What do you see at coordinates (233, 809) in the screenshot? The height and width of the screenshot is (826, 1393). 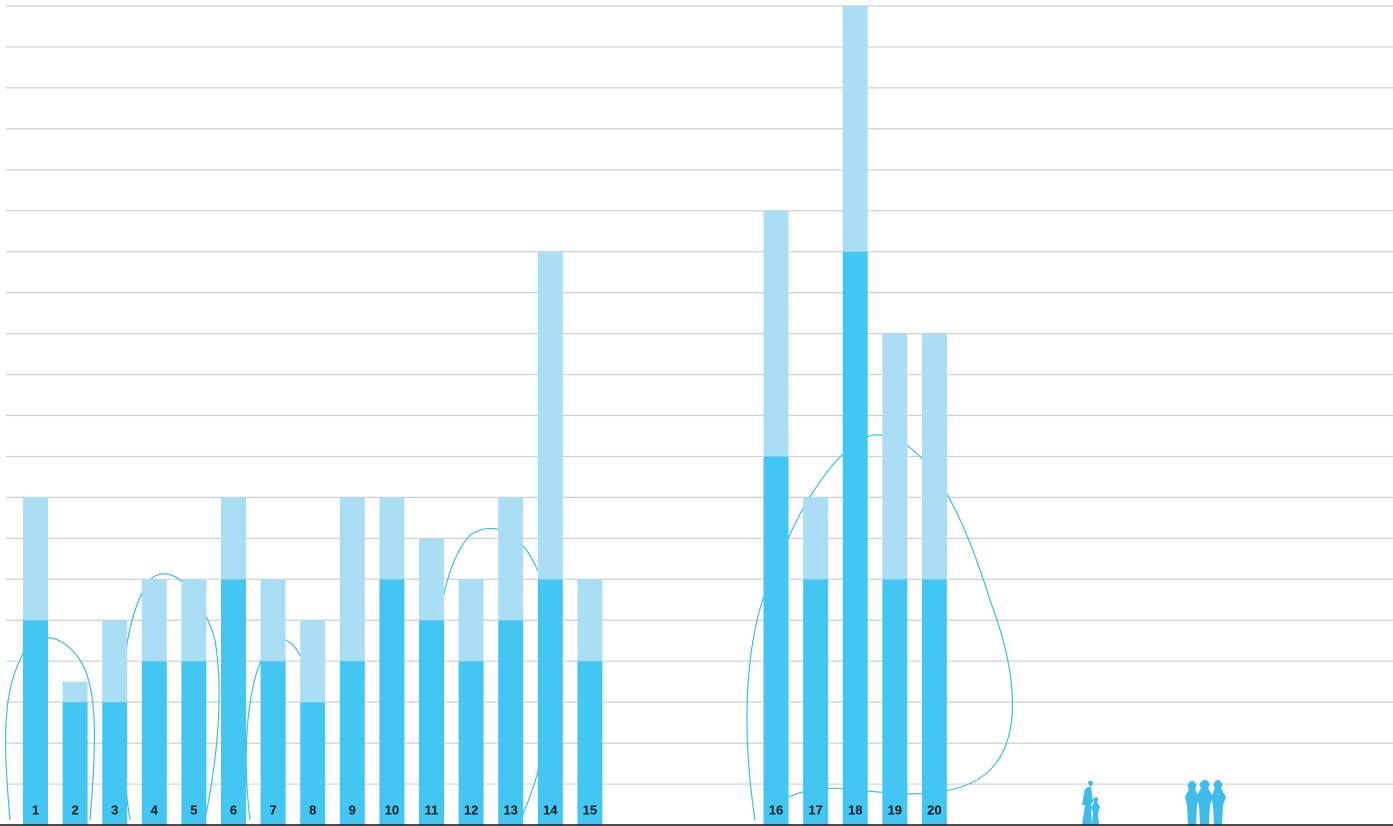 I see `x-tick-label: 6` at bounding box center [233, 809].